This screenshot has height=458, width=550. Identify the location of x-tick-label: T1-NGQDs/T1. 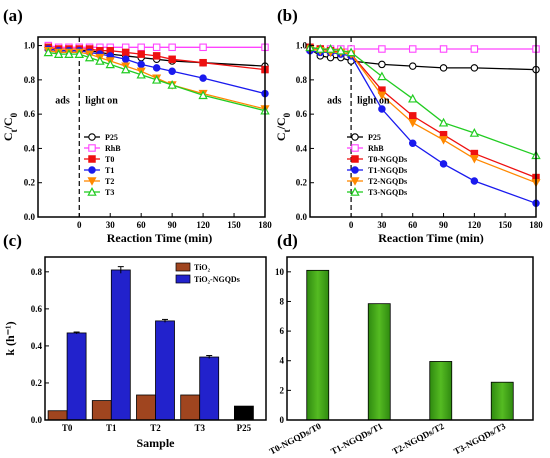
(356, 439).